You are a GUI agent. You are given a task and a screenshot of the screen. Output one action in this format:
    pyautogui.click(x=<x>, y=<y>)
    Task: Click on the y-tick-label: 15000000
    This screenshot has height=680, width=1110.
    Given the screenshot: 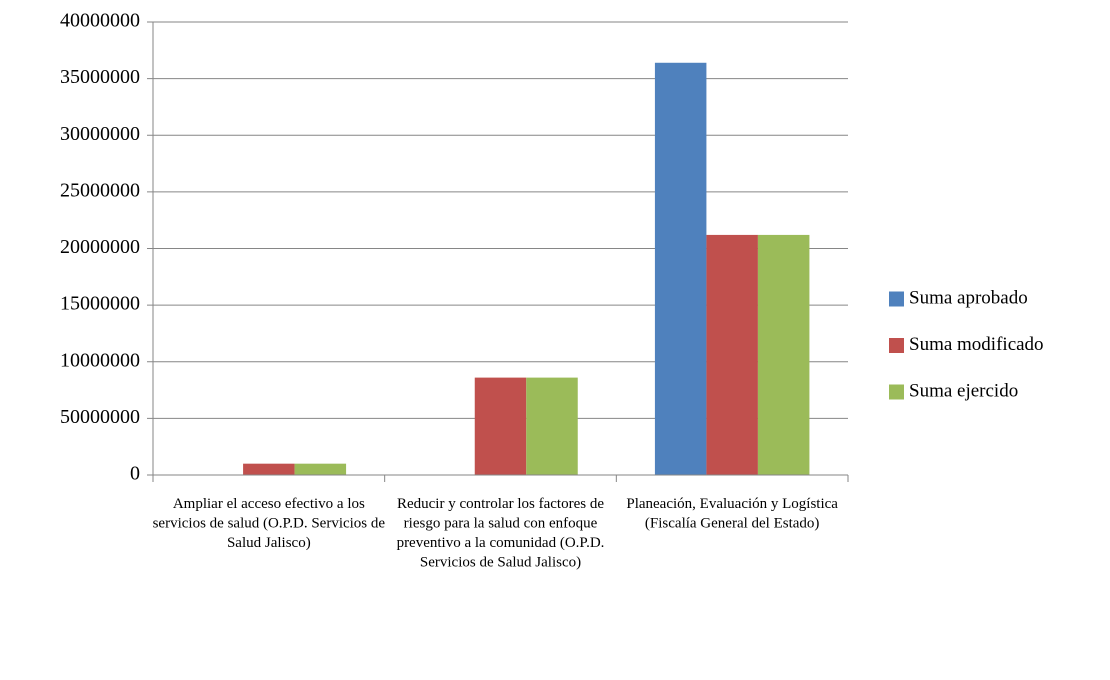 What is the action you would take?
    pyautogui.click(x=100, y=304)
    